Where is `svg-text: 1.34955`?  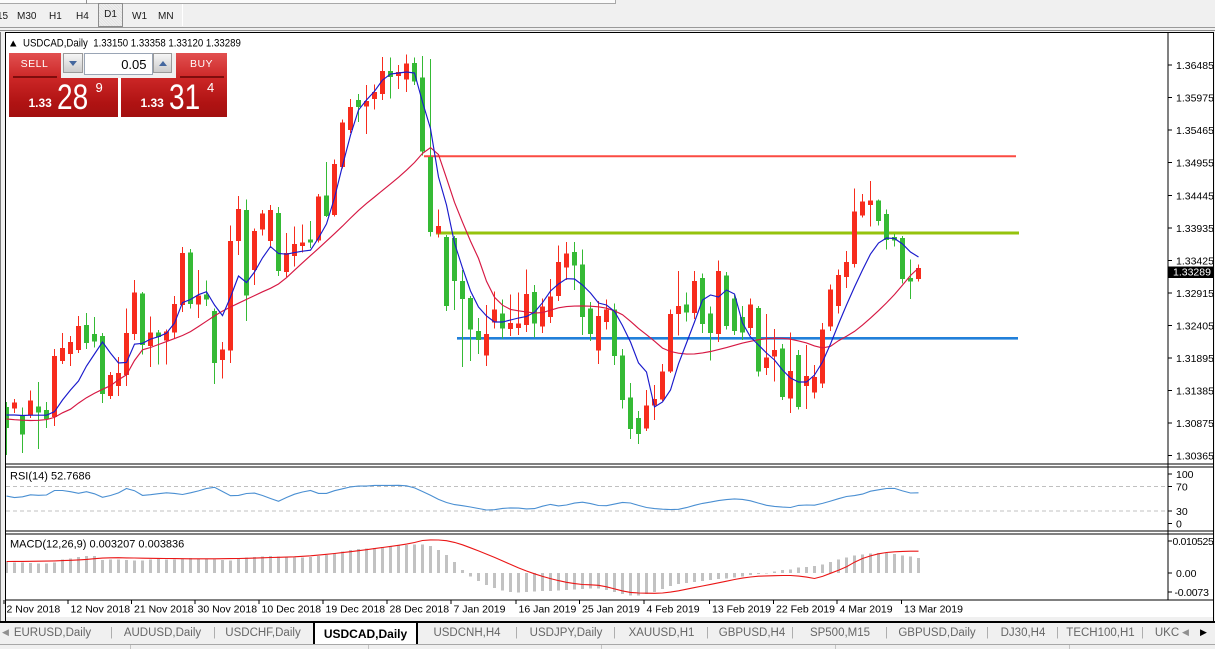
svg-text: 1.34955 is located at coordinates (1195, 164).